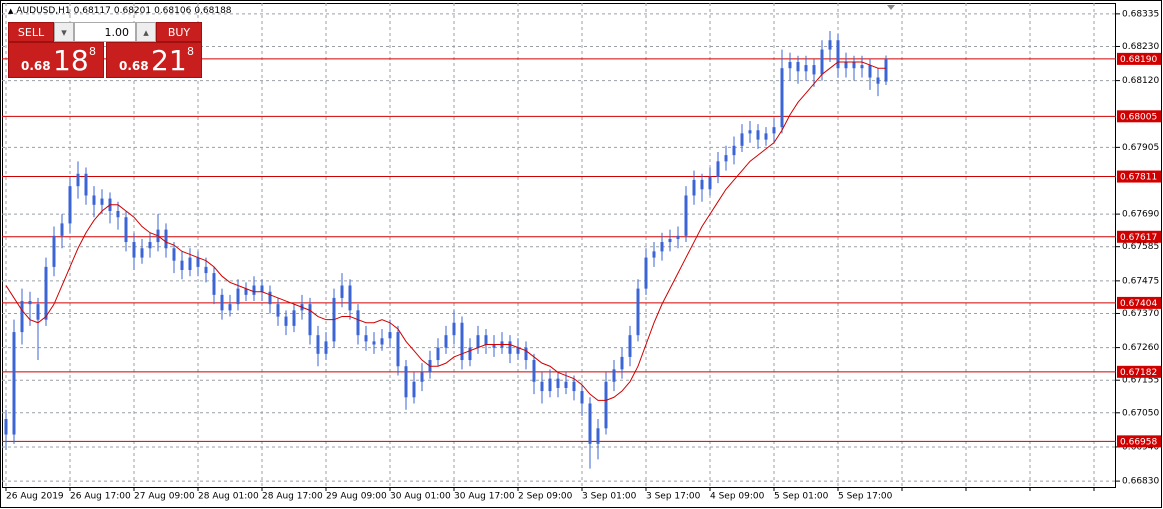 The image size is (1163, 509). I want to click on buy-price: 0.68 21 8, so click(154, 60).